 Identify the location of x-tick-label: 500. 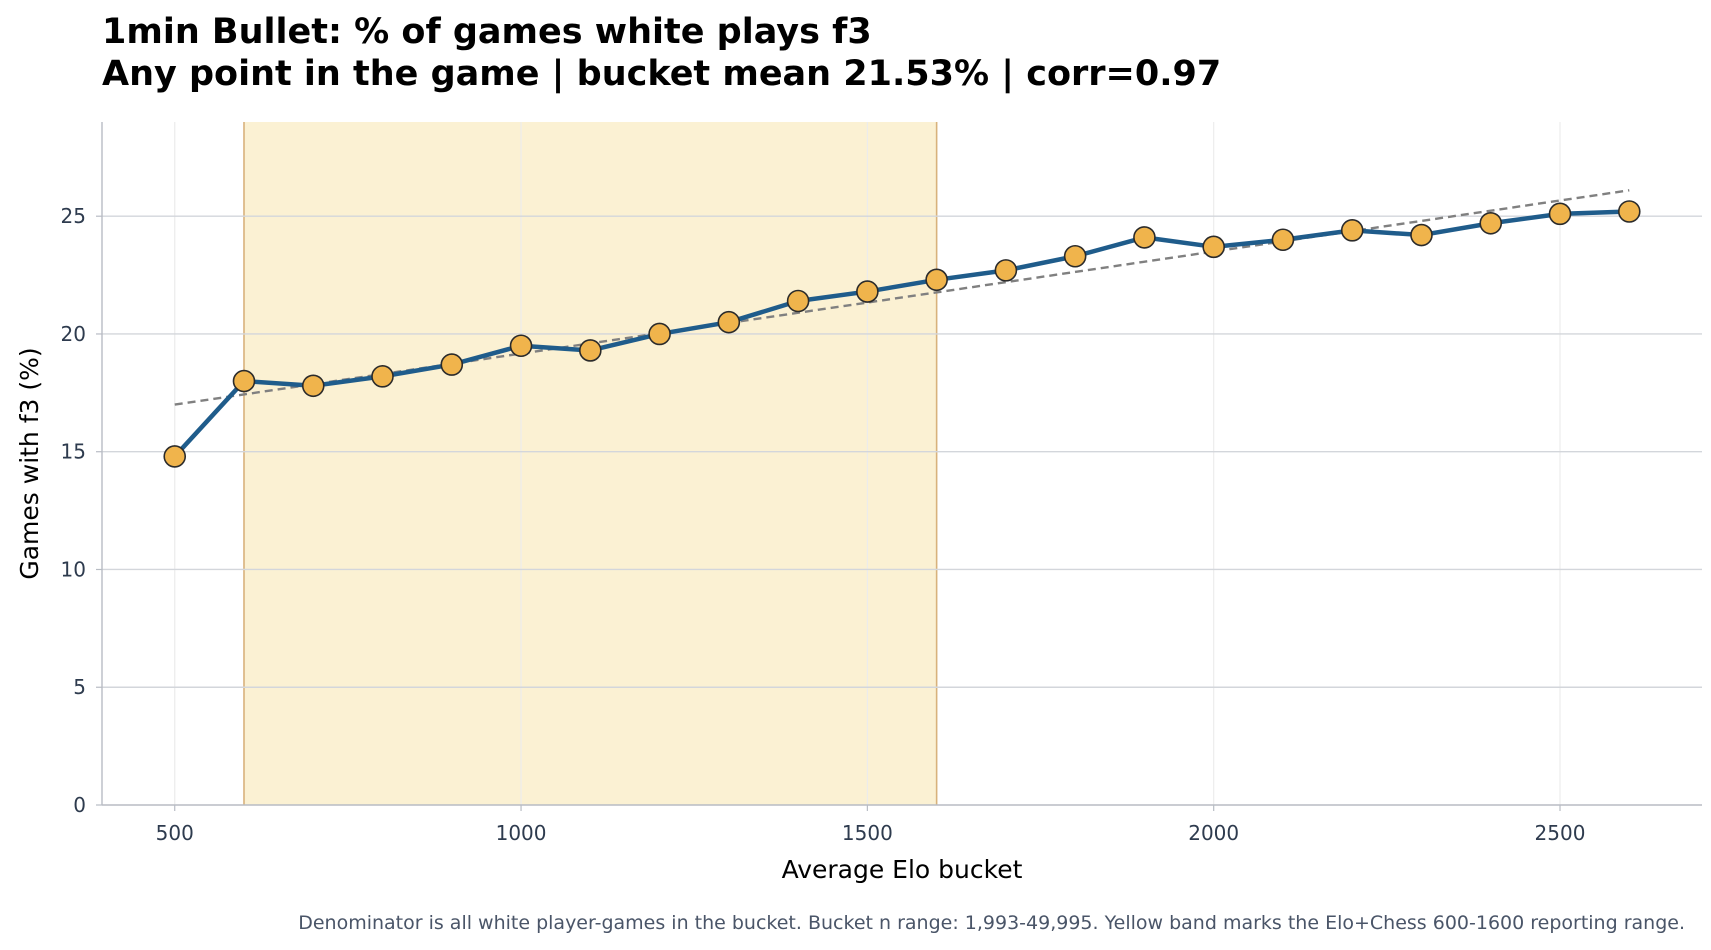
(175, 833).